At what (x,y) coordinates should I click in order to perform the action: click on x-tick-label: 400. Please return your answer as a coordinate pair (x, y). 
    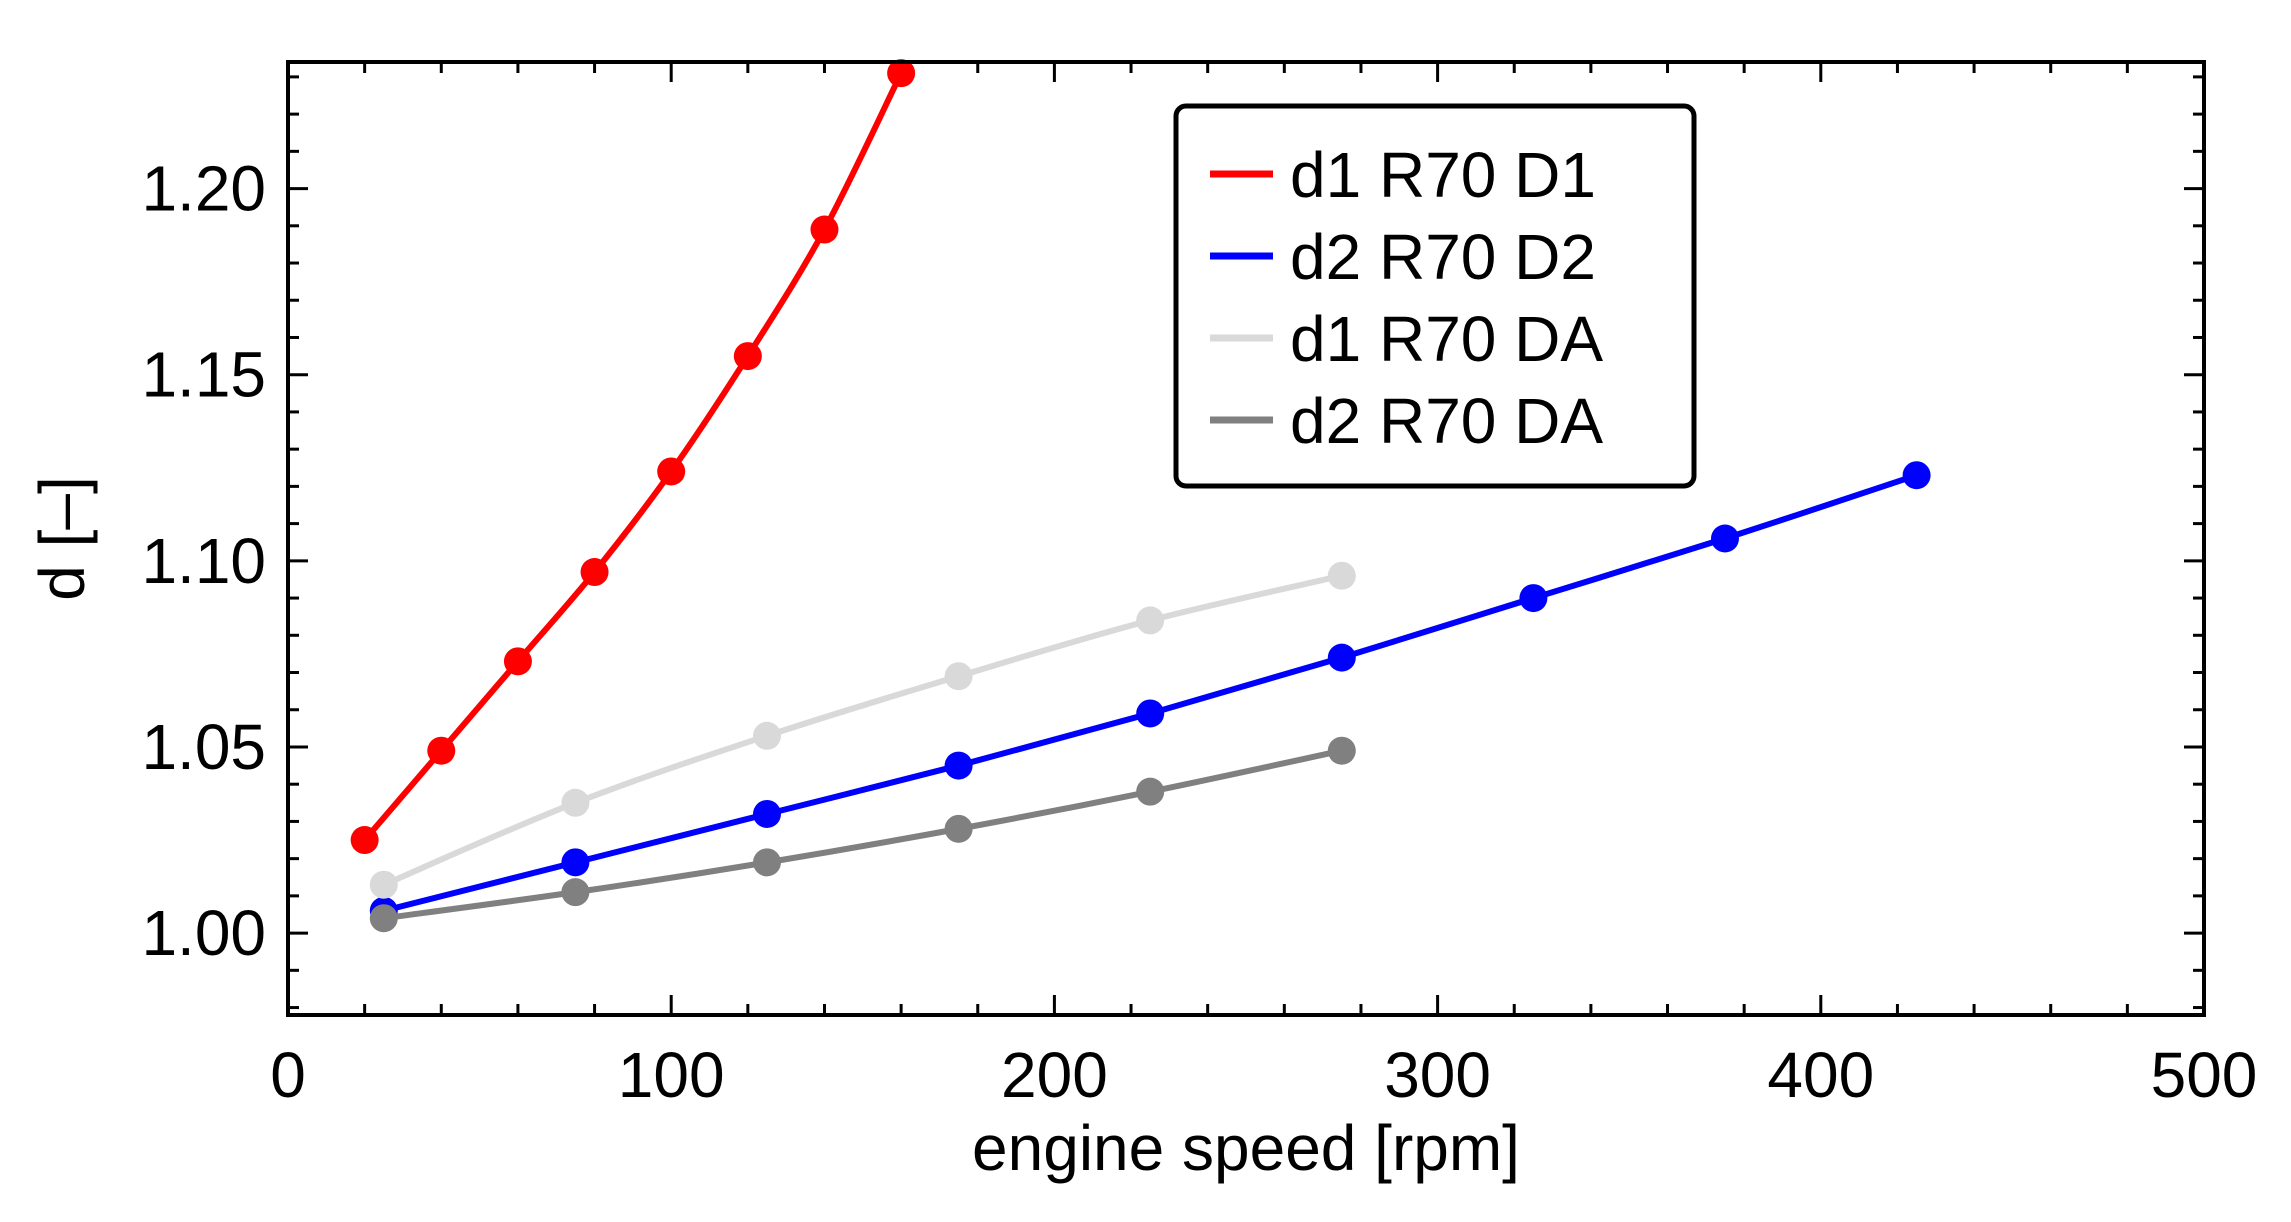
    Looking at the image, I should click on (1820, 1075).